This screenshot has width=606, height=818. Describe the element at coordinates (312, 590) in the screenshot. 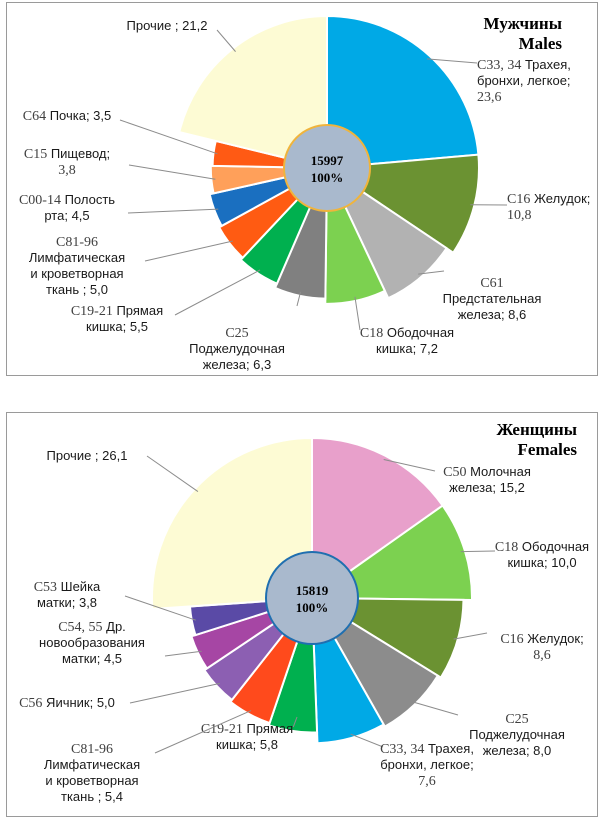

I see `total-count: 15819` at that location.